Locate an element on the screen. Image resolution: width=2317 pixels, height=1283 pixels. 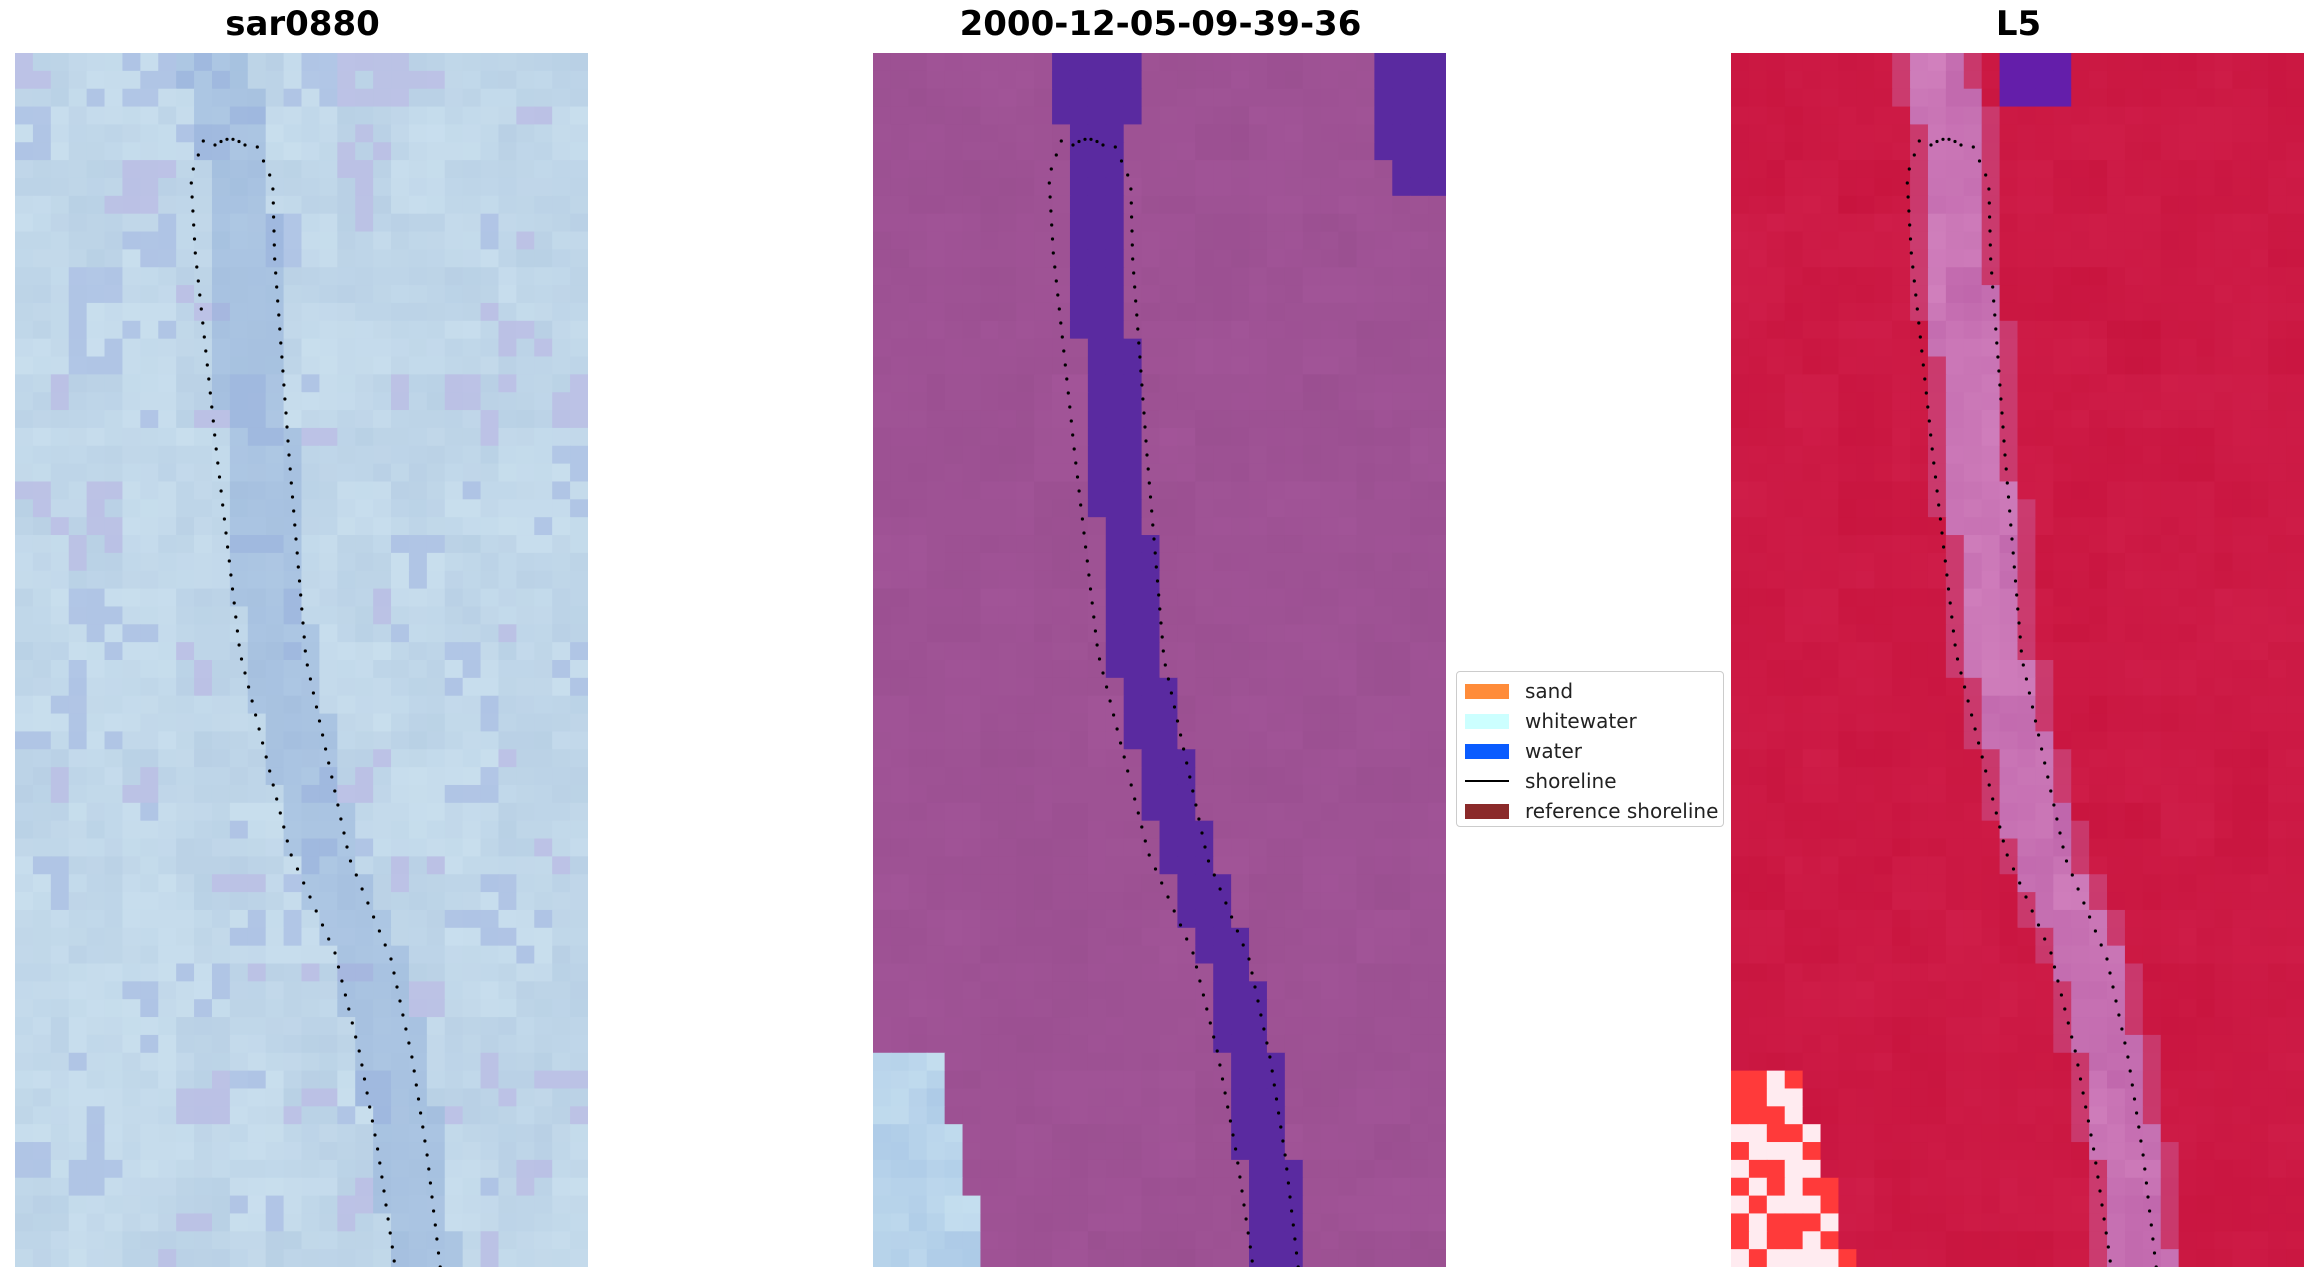
legend-item-water: water is located at coordinates (1590, 751).